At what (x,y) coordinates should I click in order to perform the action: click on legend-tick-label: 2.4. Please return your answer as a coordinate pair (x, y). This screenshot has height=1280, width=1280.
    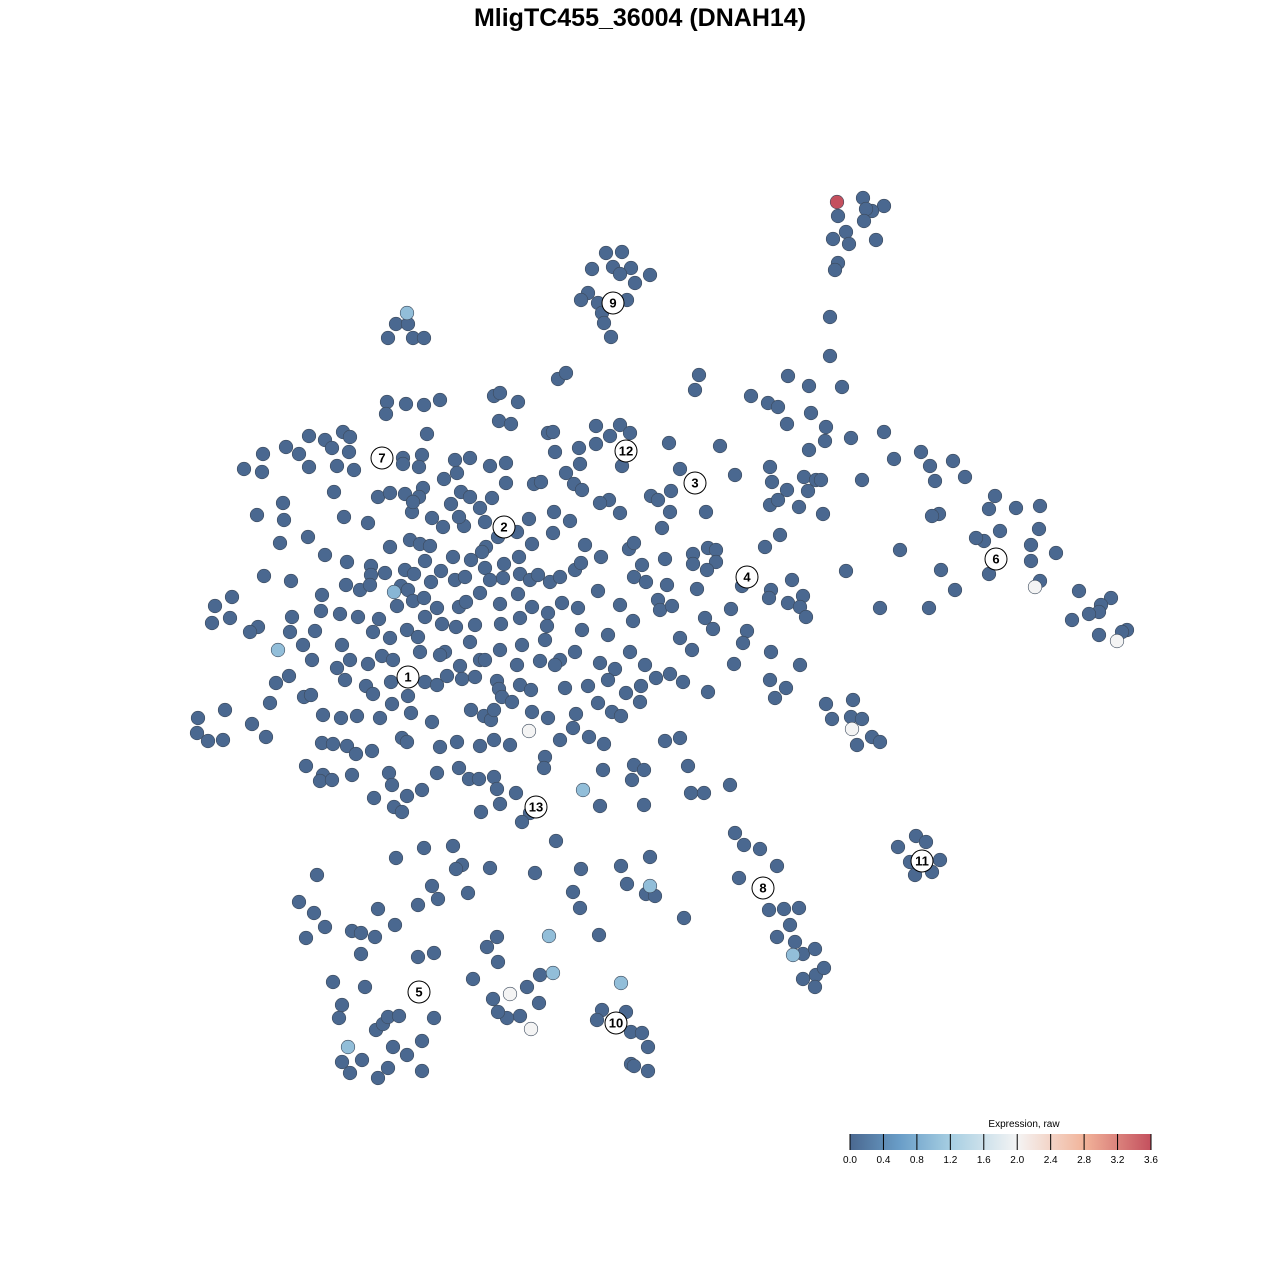
    Looking at the image, I should click on (1051, 1160).